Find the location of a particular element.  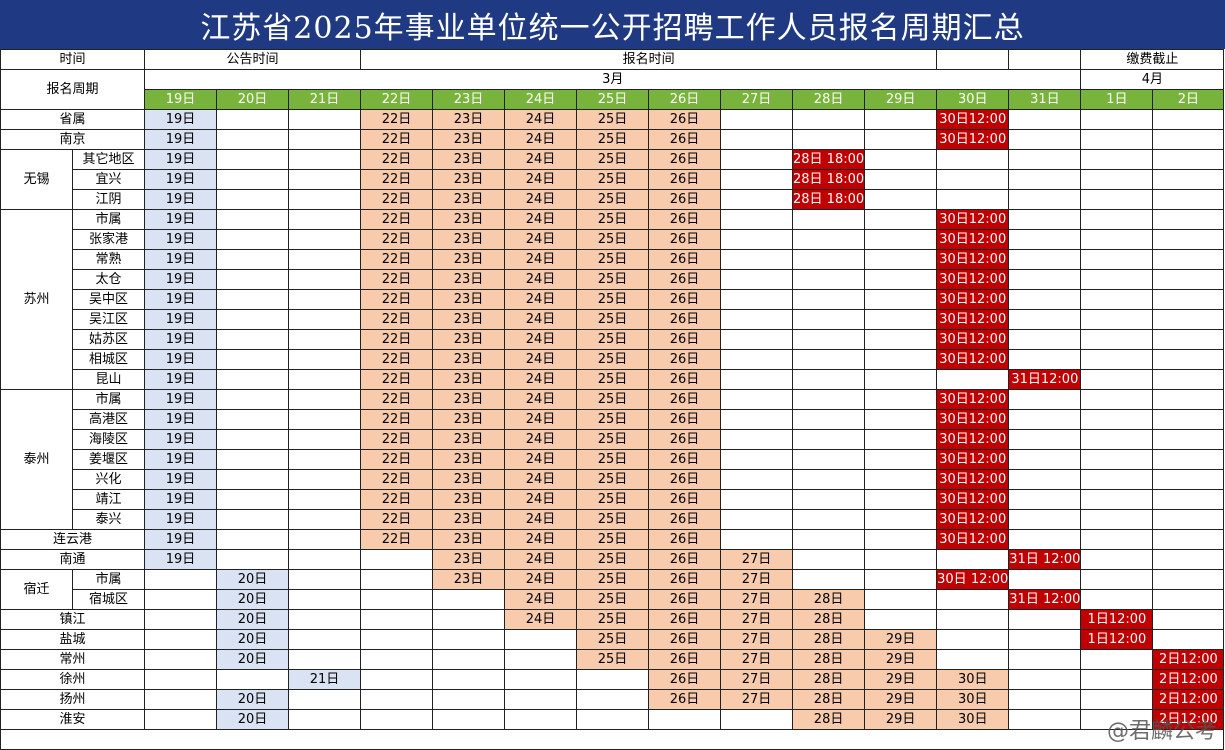

day-header: 30日 is located at coordinates (973, 100).